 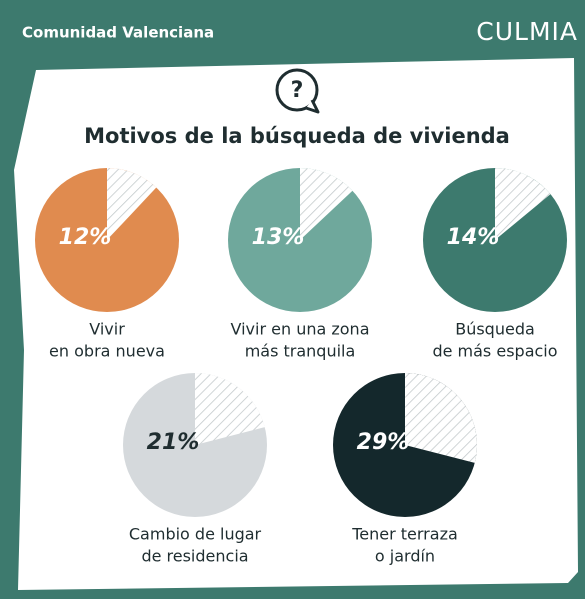 I want to click on value-label: 14%, so click(x=473, y=237).